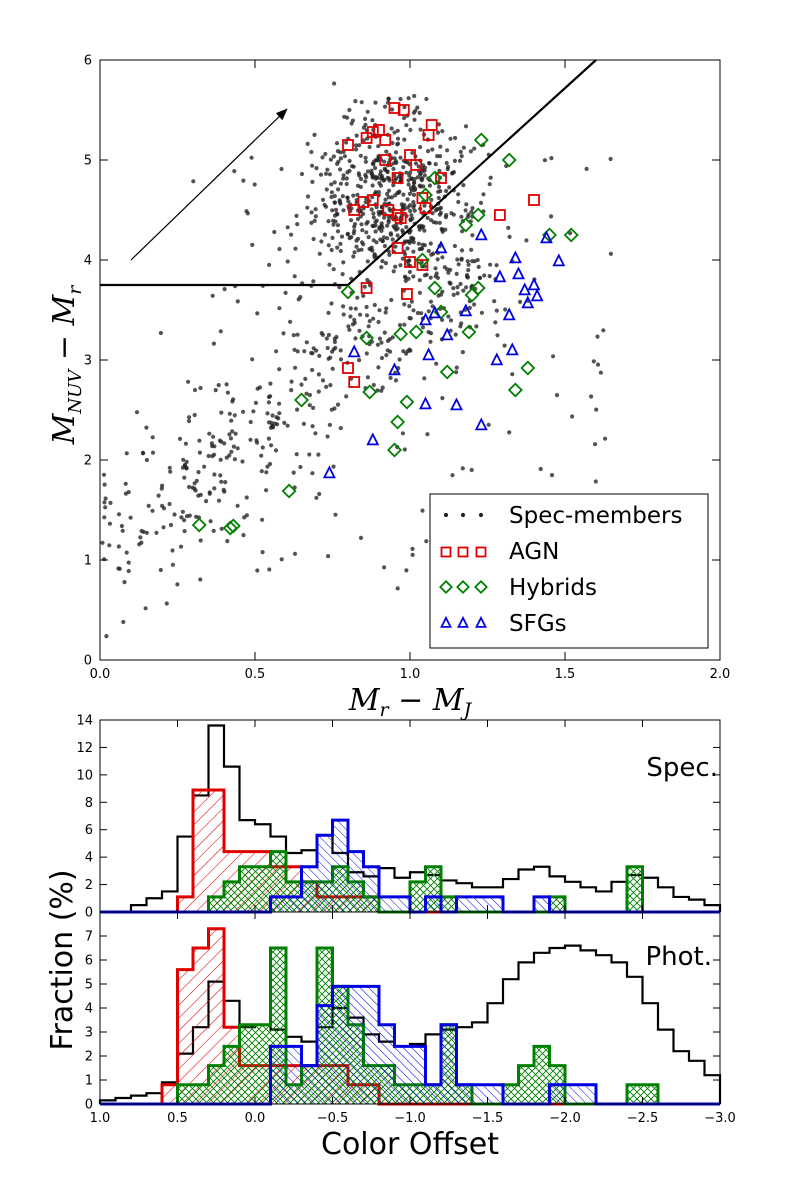  I want to click on hist-bar-hybrids, so click(232, 896).